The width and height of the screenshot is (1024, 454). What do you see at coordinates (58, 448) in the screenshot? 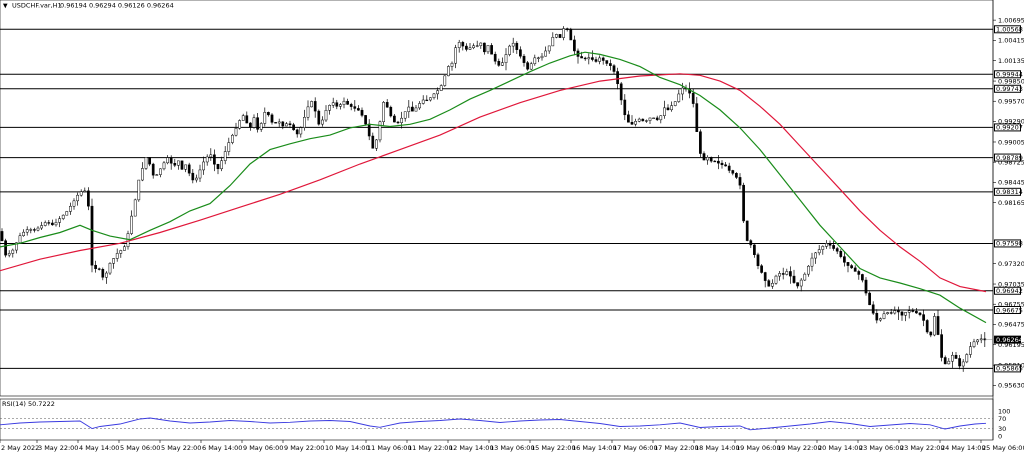
I see `time-tick-label: 3 May 22:00` at bounding box center [58, 448].